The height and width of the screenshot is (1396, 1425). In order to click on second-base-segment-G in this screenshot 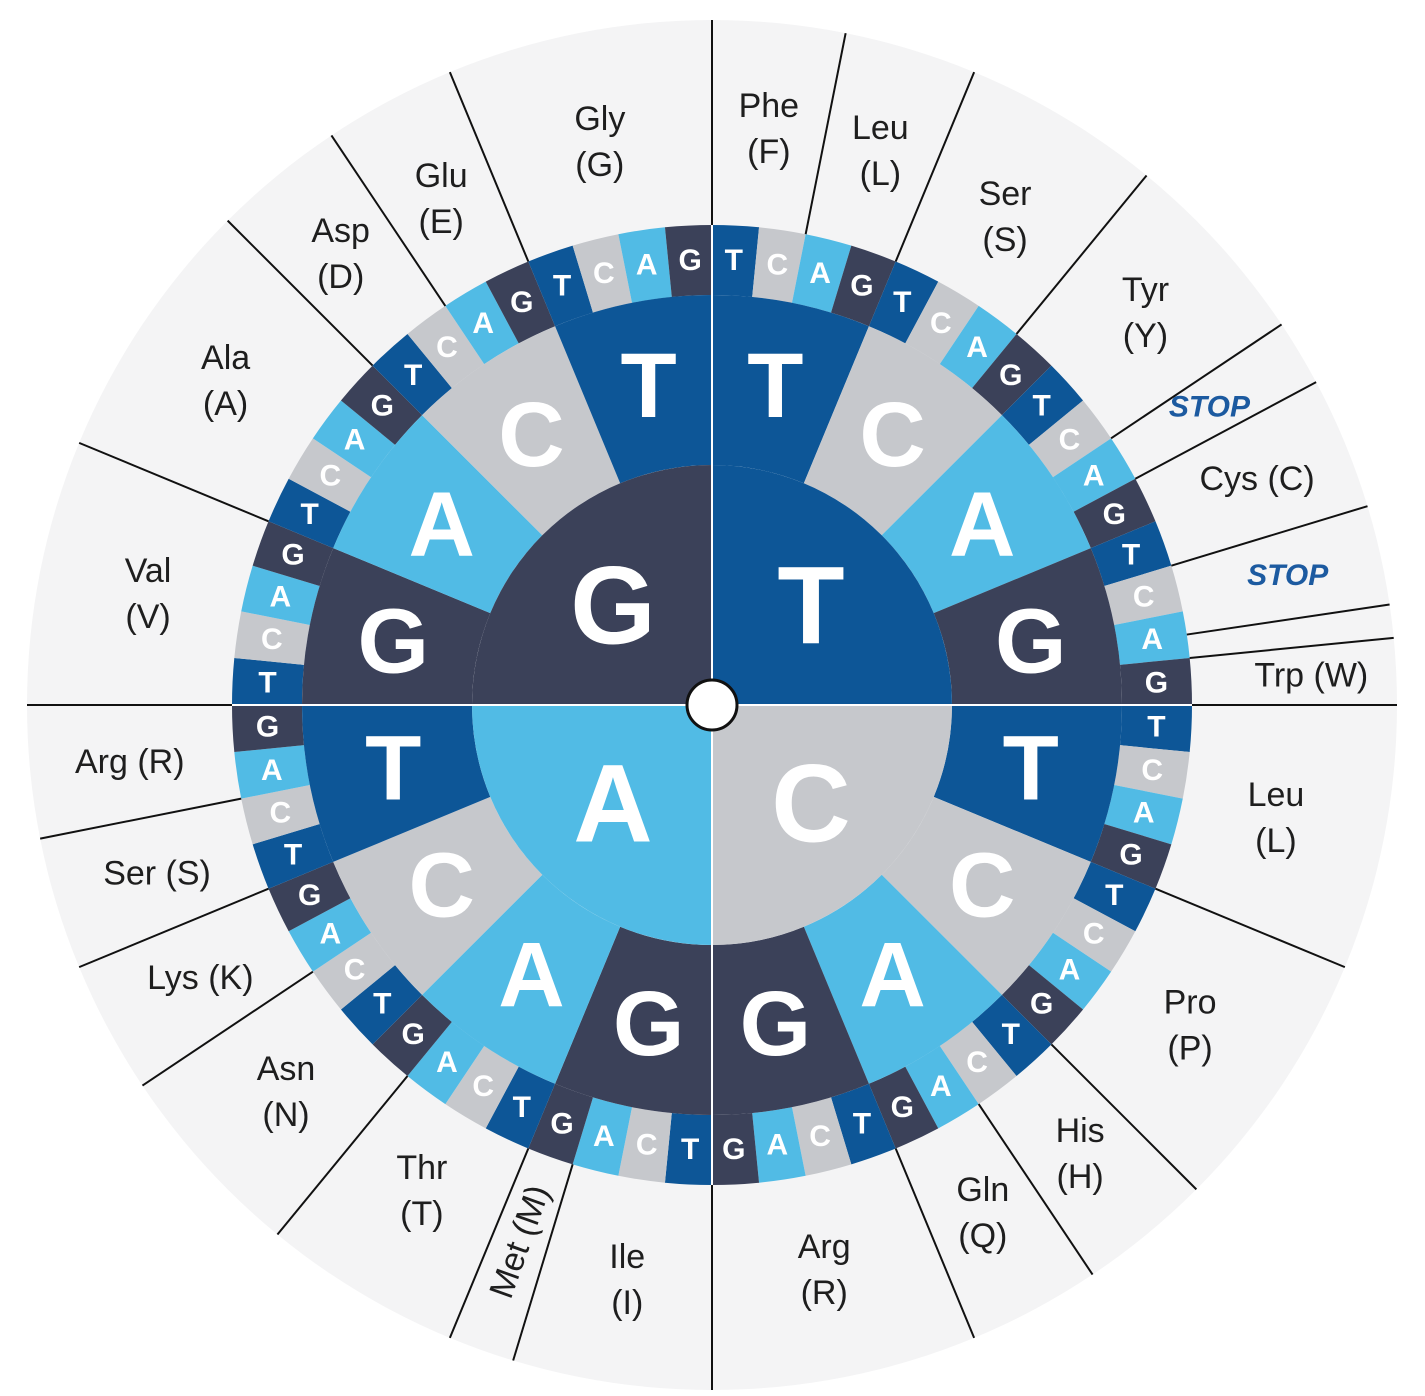, I will do `click(633, 1020)`.